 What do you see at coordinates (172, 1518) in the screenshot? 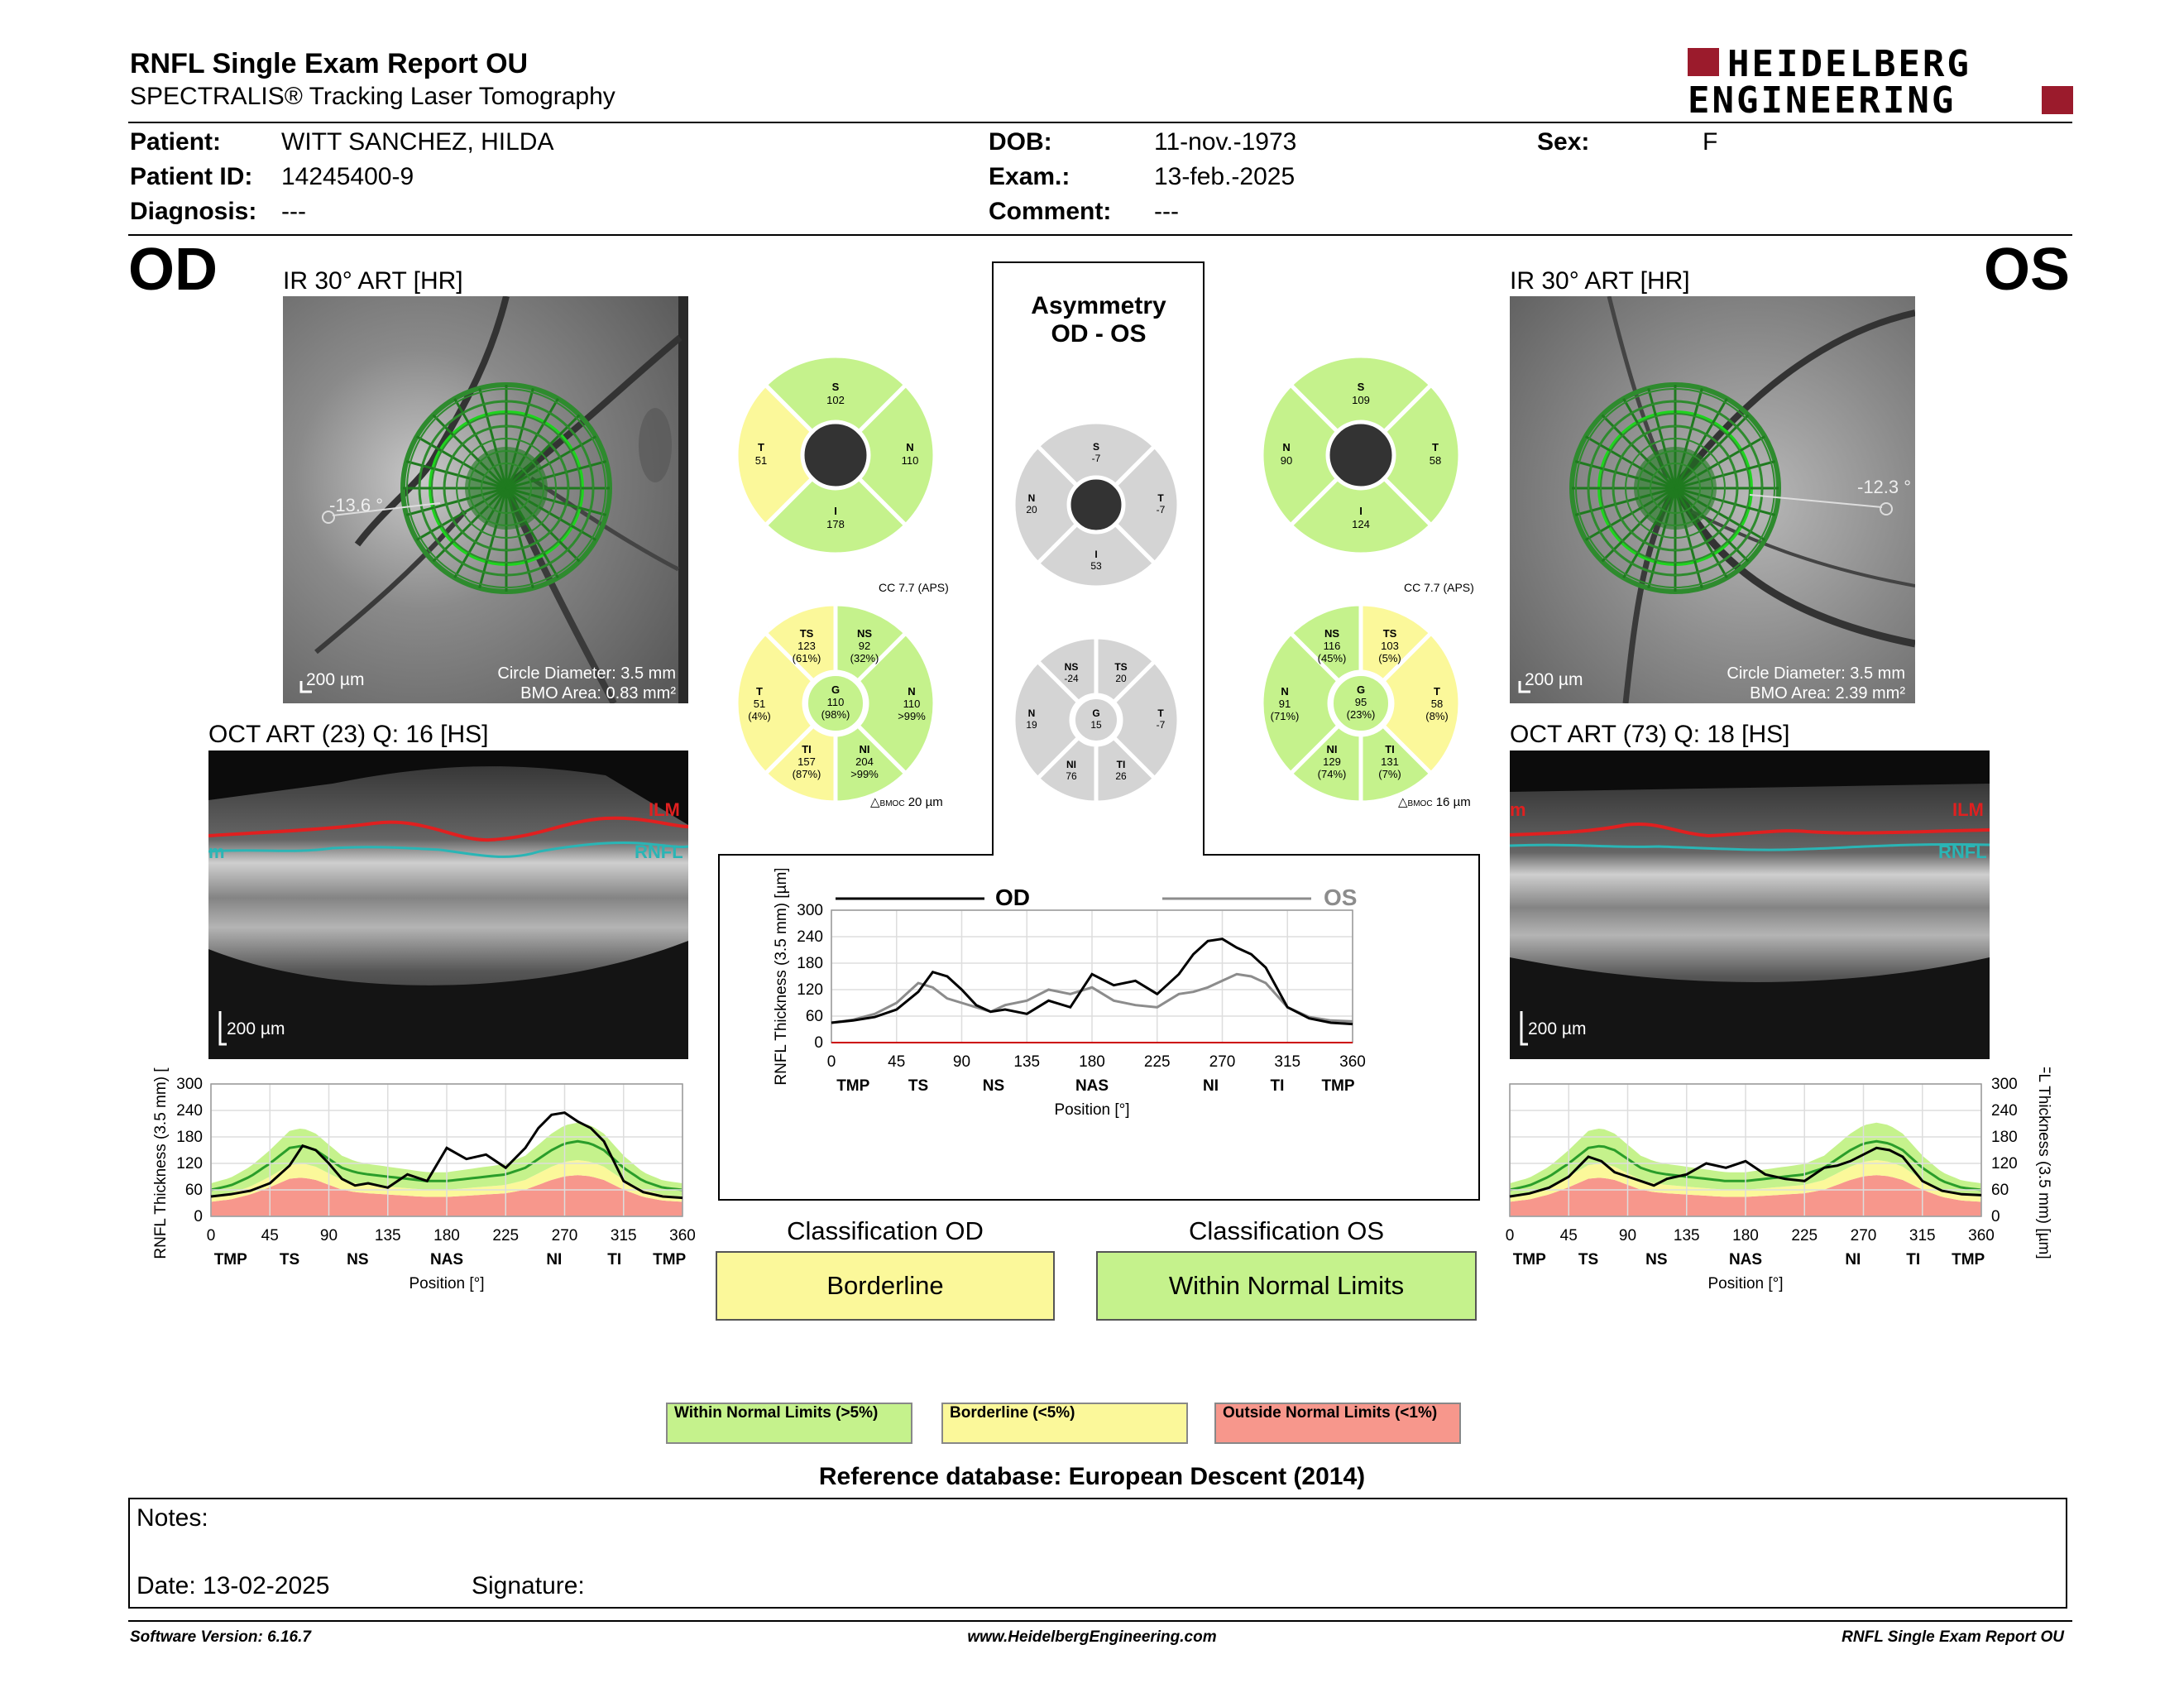
I see `notes-label: Notes:` at bounding box center [172, 1518].